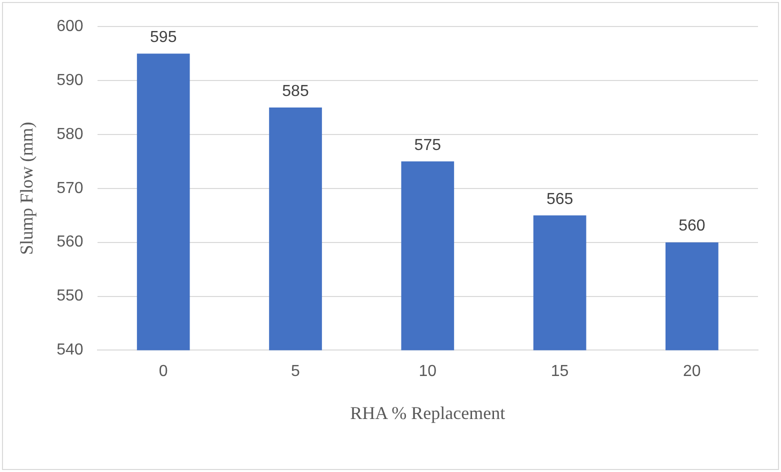  I want to click on data-label: 585, so click(295, 91).